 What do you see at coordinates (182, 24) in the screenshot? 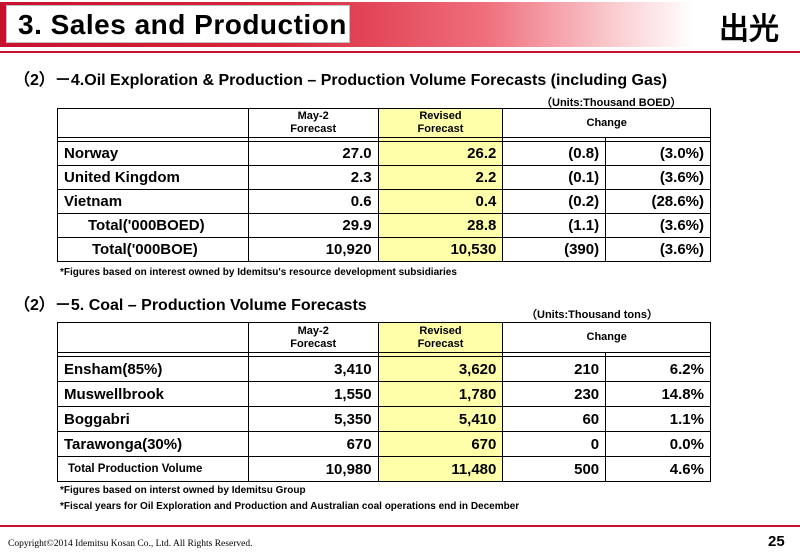
I see `slide-title: 3. Sales and Production` at bounding box center [182, 24].